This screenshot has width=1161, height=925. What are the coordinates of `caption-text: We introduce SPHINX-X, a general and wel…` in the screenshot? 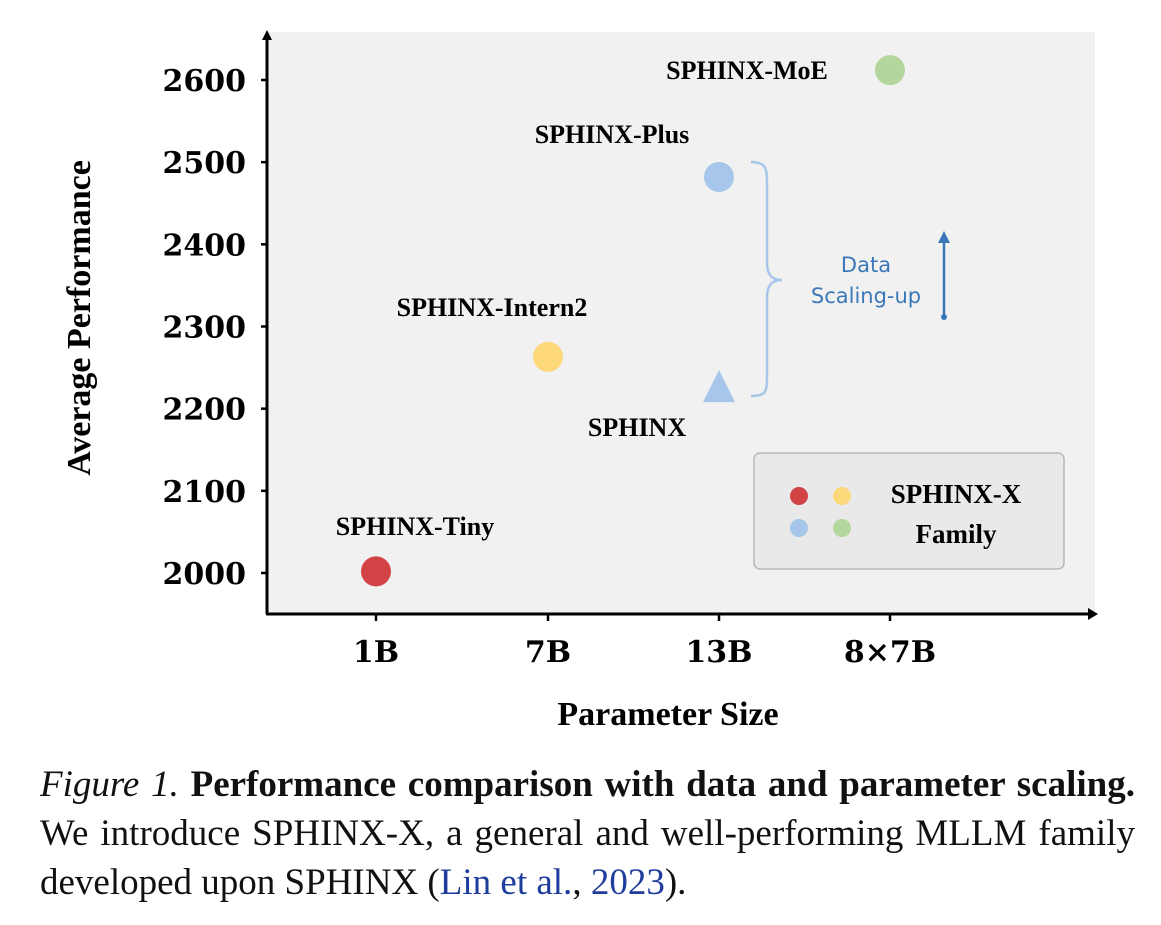 It's located at (587, 858).